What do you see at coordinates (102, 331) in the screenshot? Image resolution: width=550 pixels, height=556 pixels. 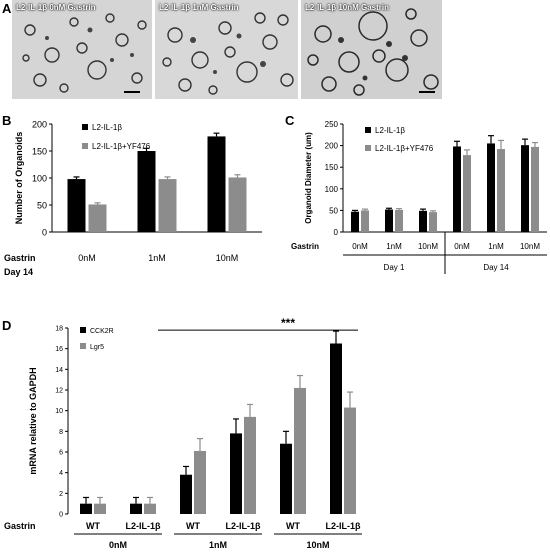 I see `legend-label: CCK2R` at bounding box center [102, 331].